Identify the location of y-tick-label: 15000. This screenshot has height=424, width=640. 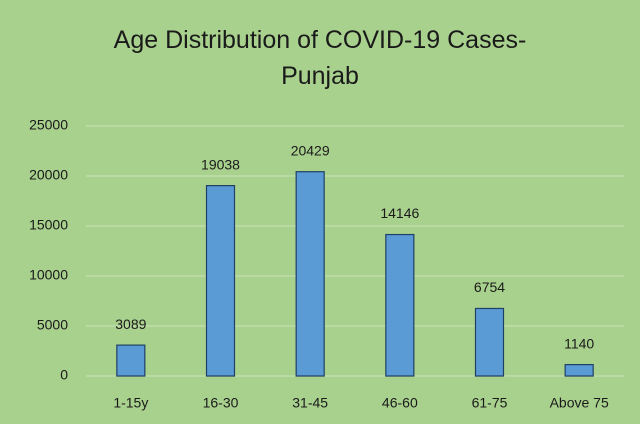
(48, 225).